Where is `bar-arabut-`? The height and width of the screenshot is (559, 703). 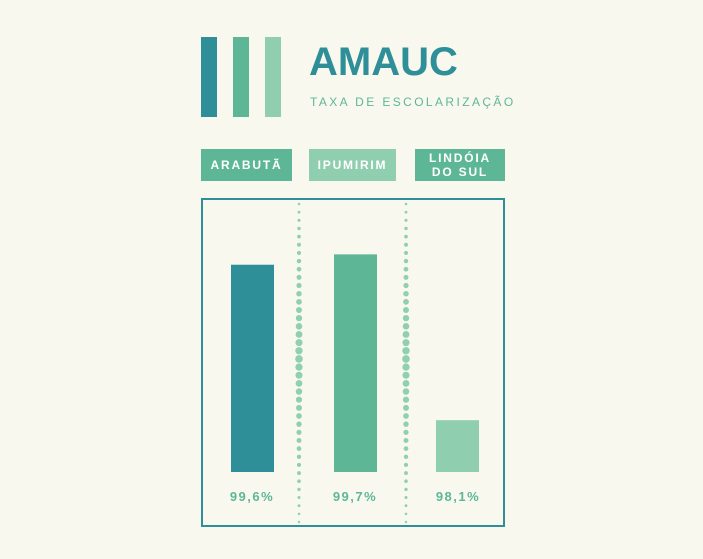
bar-arabut- is located at coordinates (252, 368).